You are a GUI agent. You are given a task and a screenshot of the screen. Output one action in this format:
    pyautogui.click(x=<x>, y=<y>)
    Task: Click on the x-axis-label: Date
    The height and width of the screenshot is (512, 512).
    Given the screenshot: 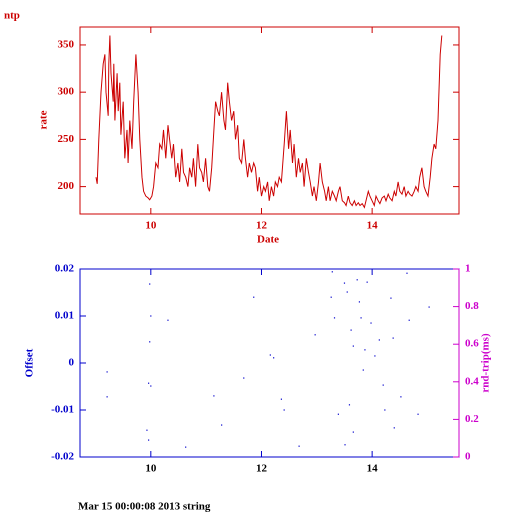 What is the action you would take?
    pyautogui.click(x=268, y=240)
    